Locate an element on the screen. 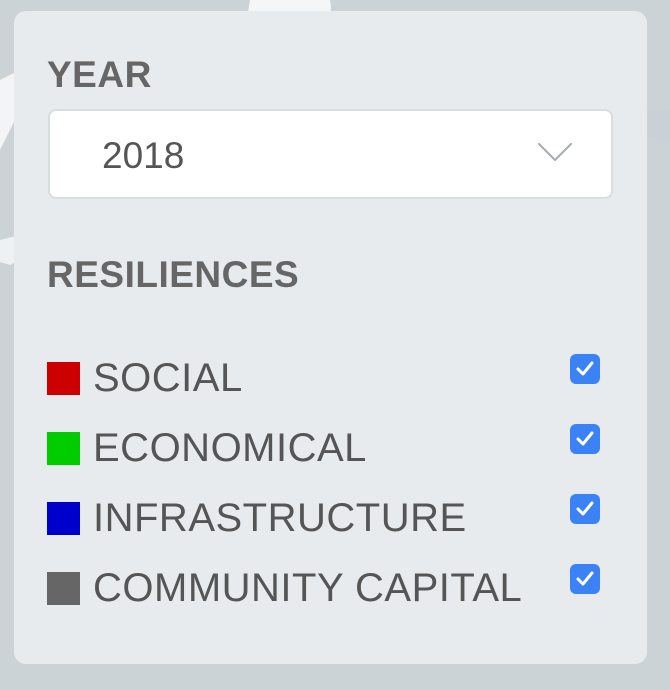 The image size is (670, 690). social-color-swatch is located at coordinates (63, 378).